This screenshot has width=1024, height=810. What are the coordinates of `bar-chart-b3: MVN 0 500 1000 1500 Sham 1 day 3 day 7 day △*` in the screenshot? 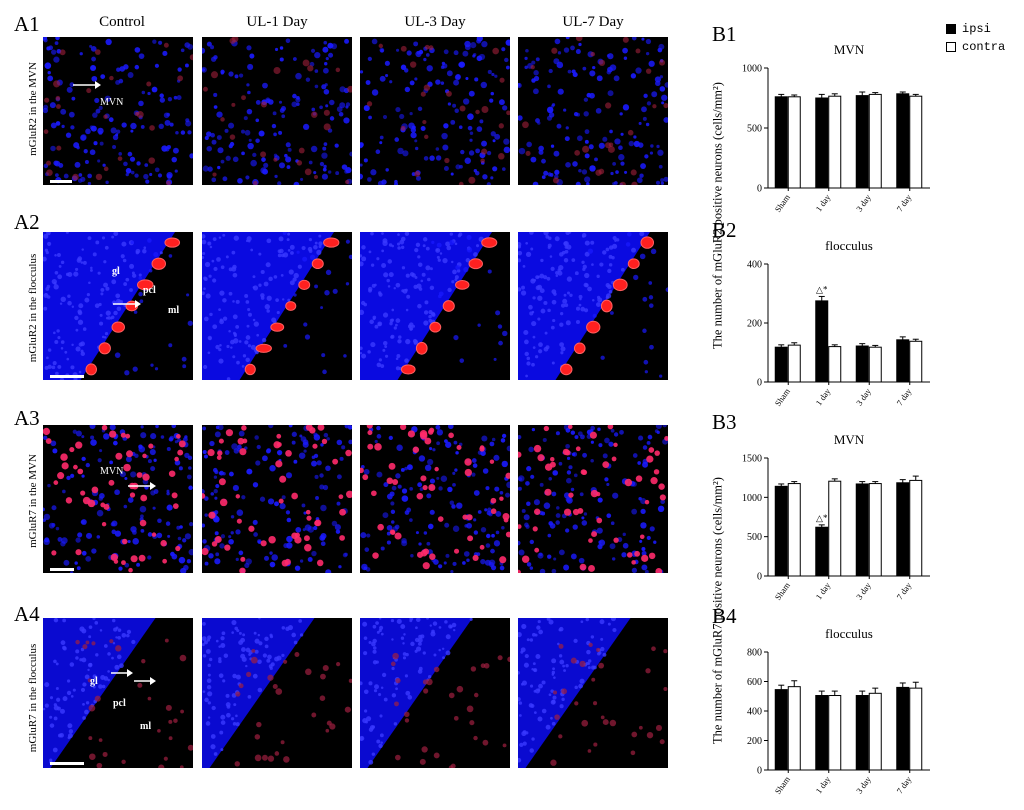 It's located at (836, 517).